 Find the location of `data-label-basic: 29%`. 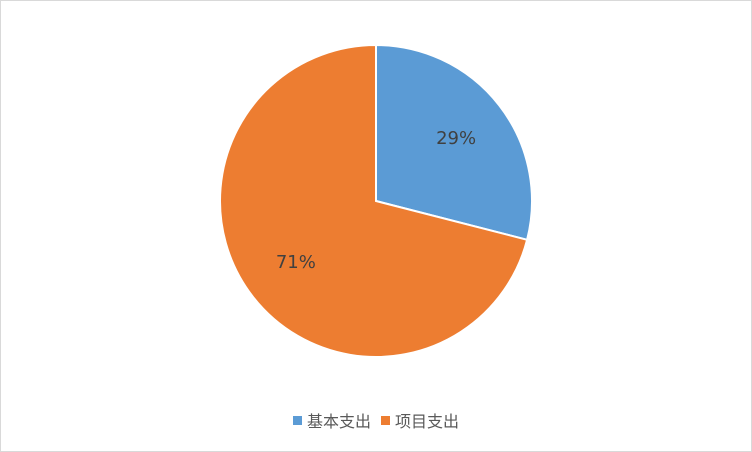

data-label-basic: 29% is located at coordinates (456, 138).